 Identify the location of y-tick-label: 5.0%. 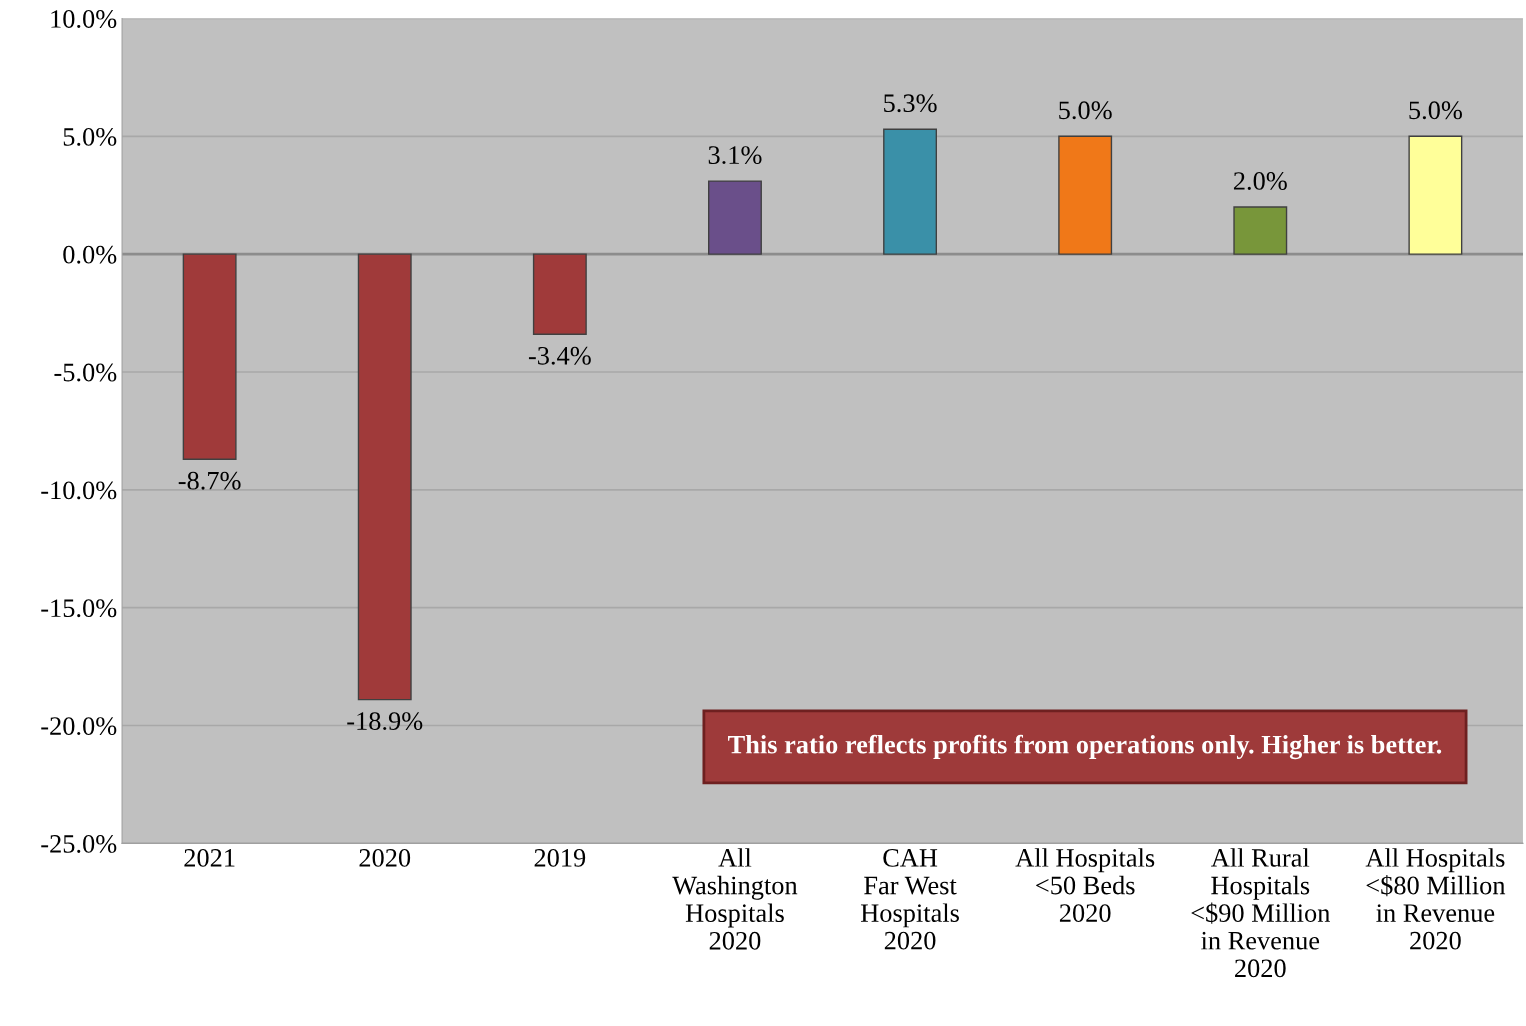
(90, 136).